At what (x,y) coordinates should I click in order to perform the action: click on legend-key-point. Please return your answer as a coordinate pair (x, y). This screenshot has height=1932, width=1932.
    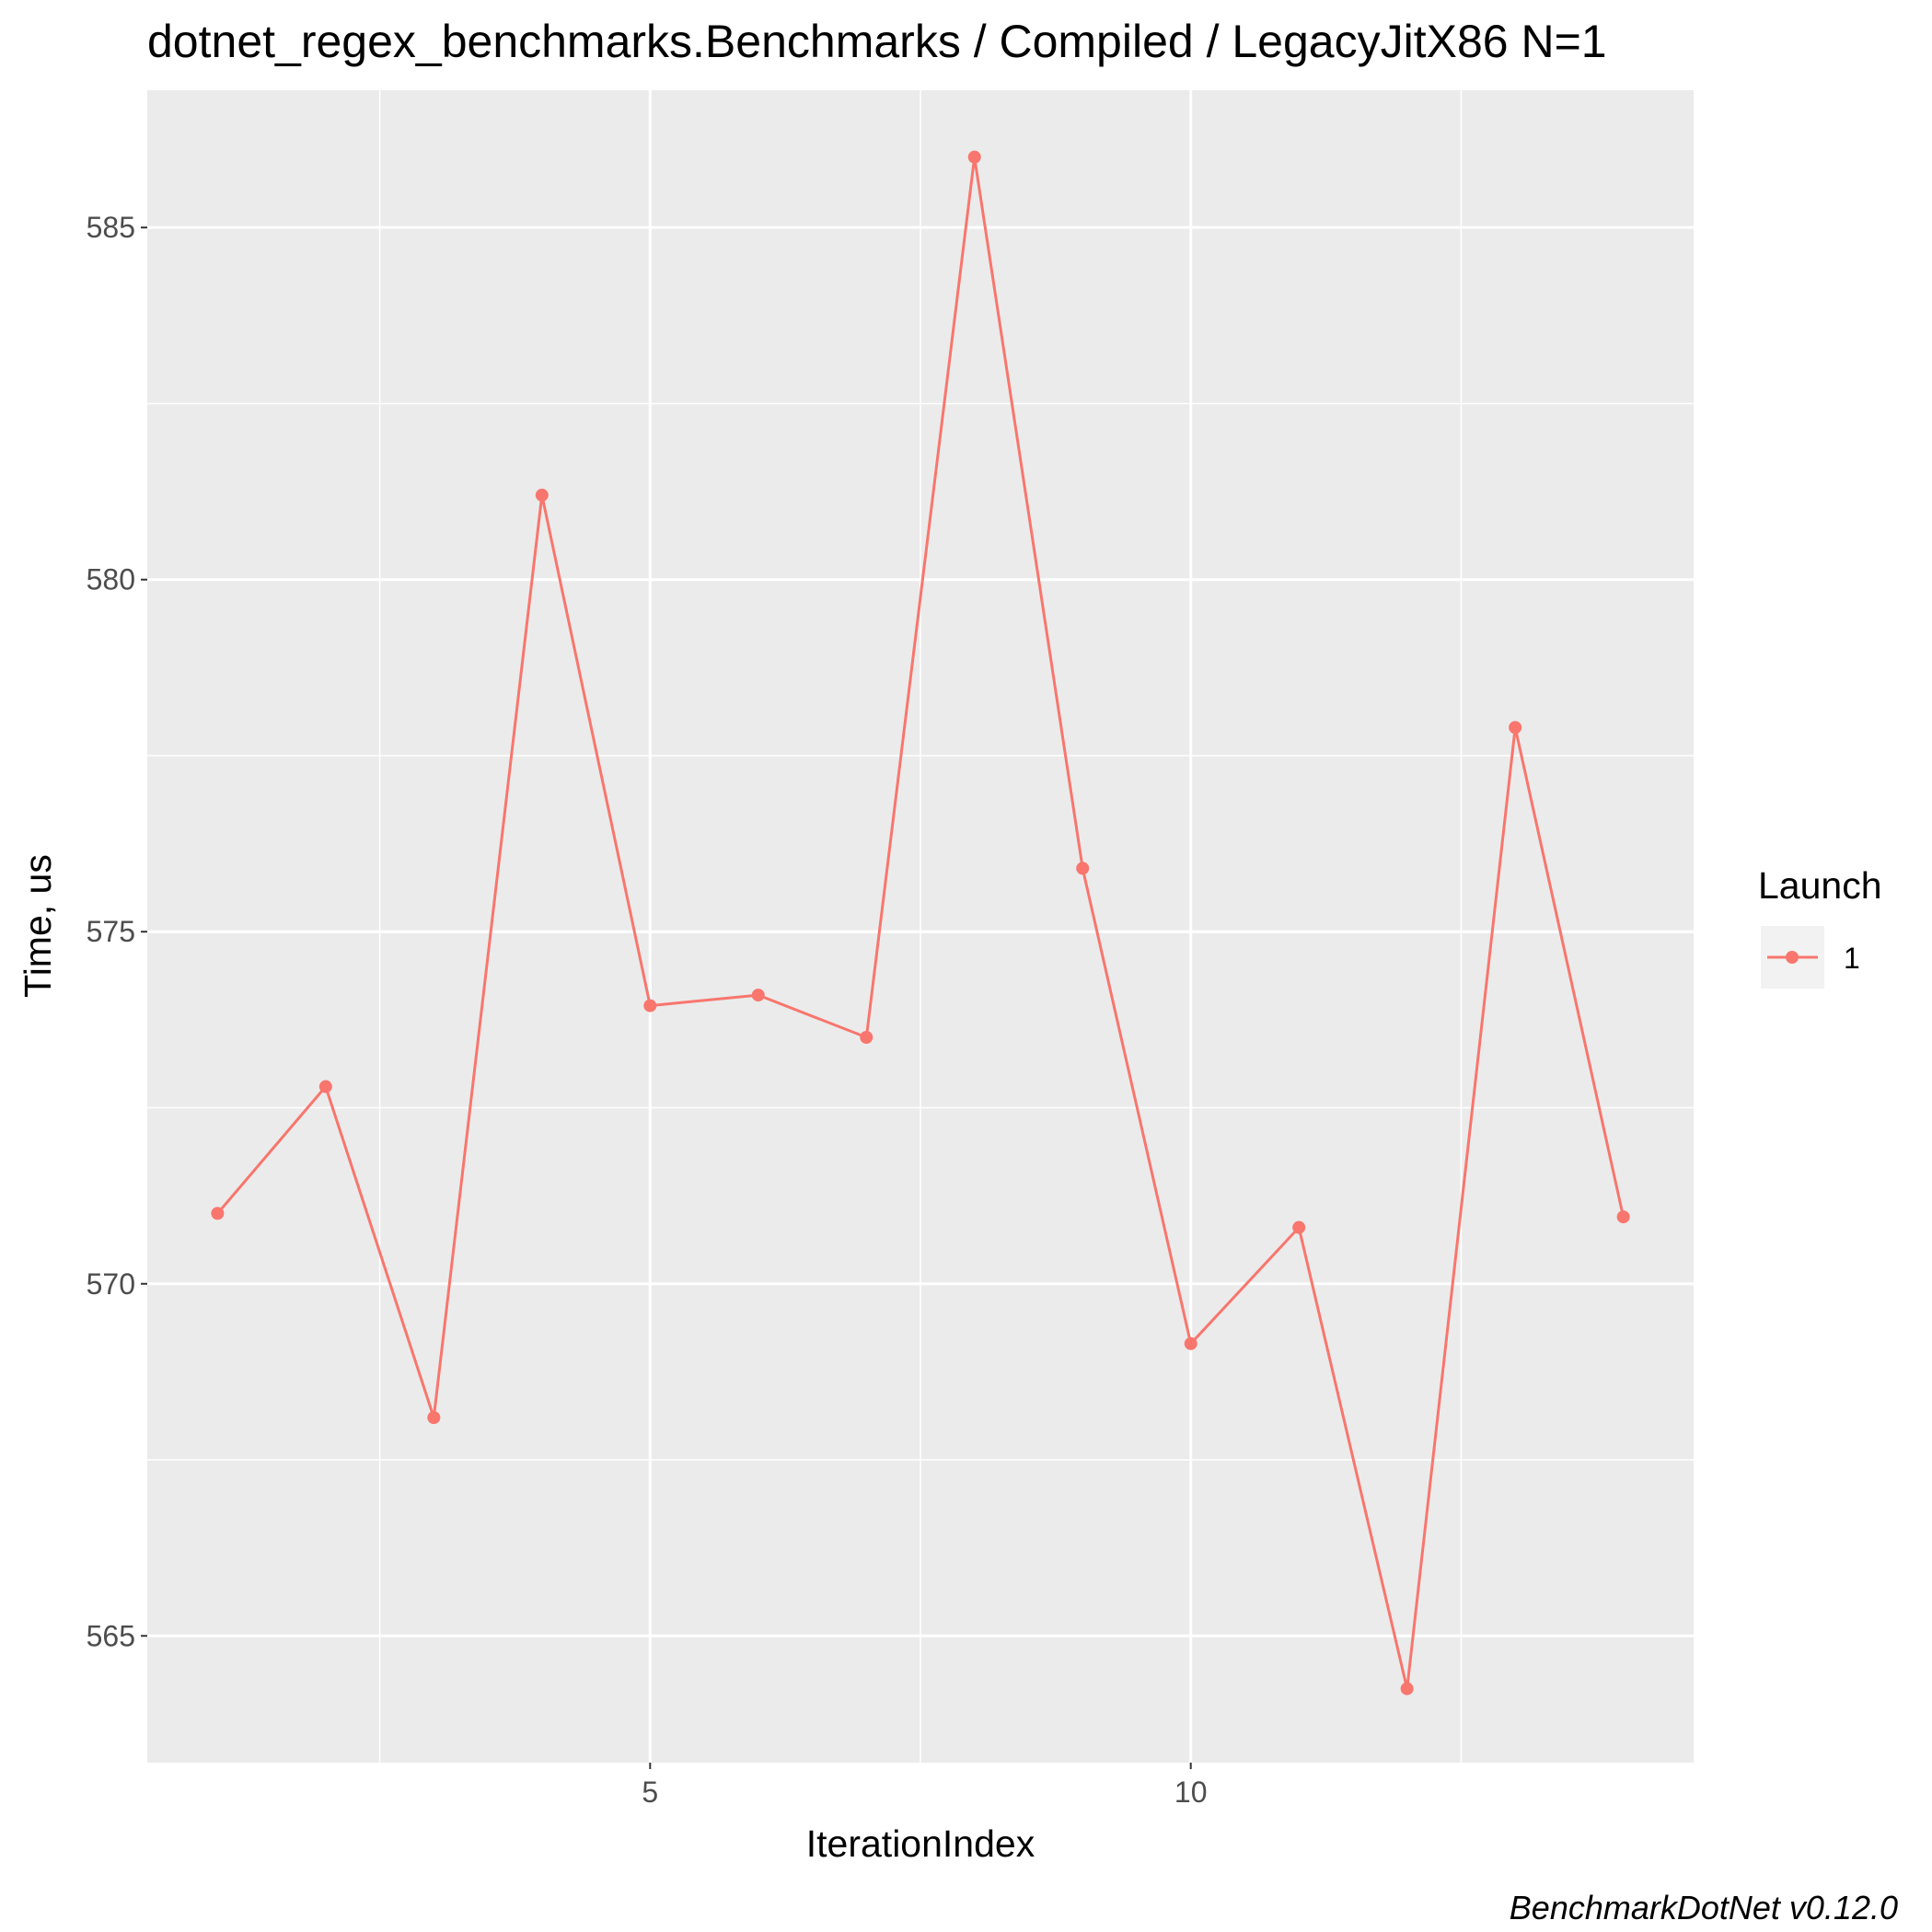
    Looking at the image, I should click on (1793, 958).